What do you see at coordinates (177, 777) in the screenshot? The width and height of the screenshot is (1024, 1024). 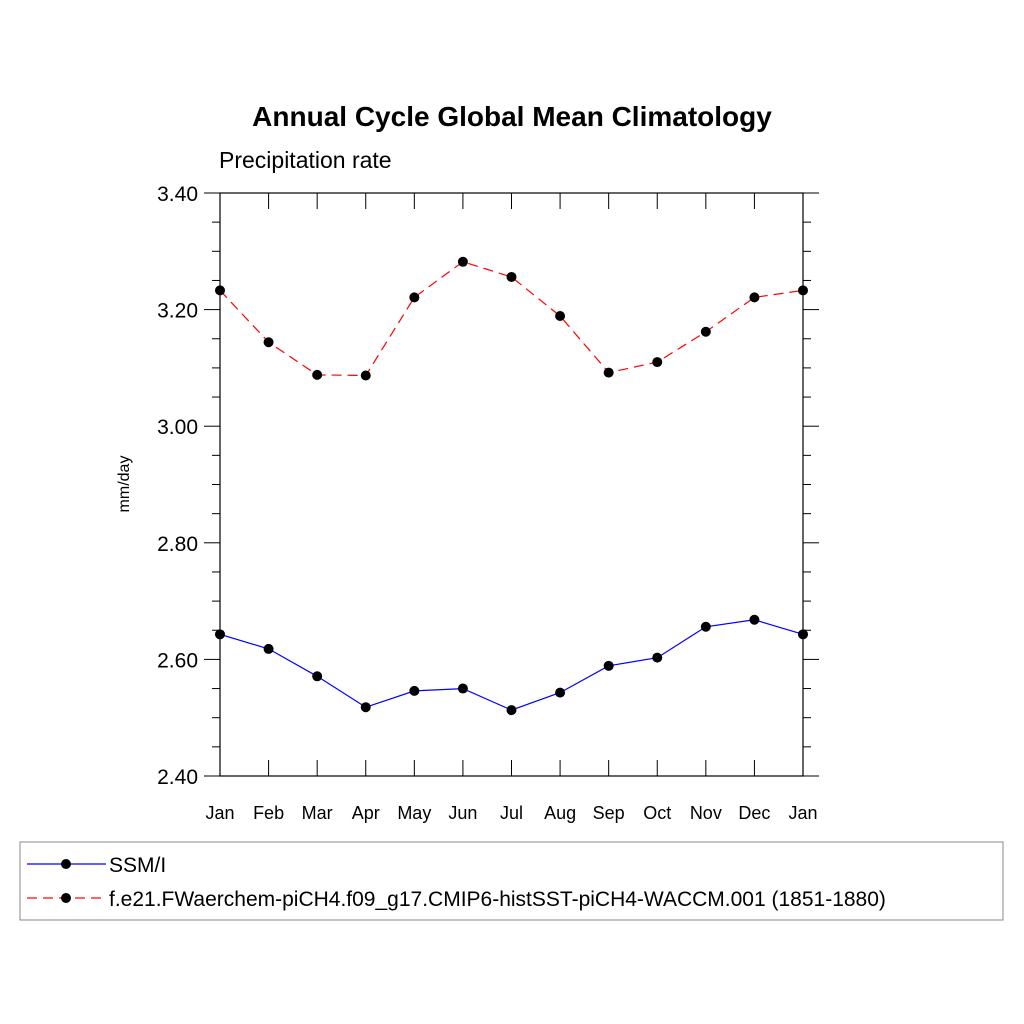 I see `y-tick-label: 2.40` at bounding box center [177, 777].